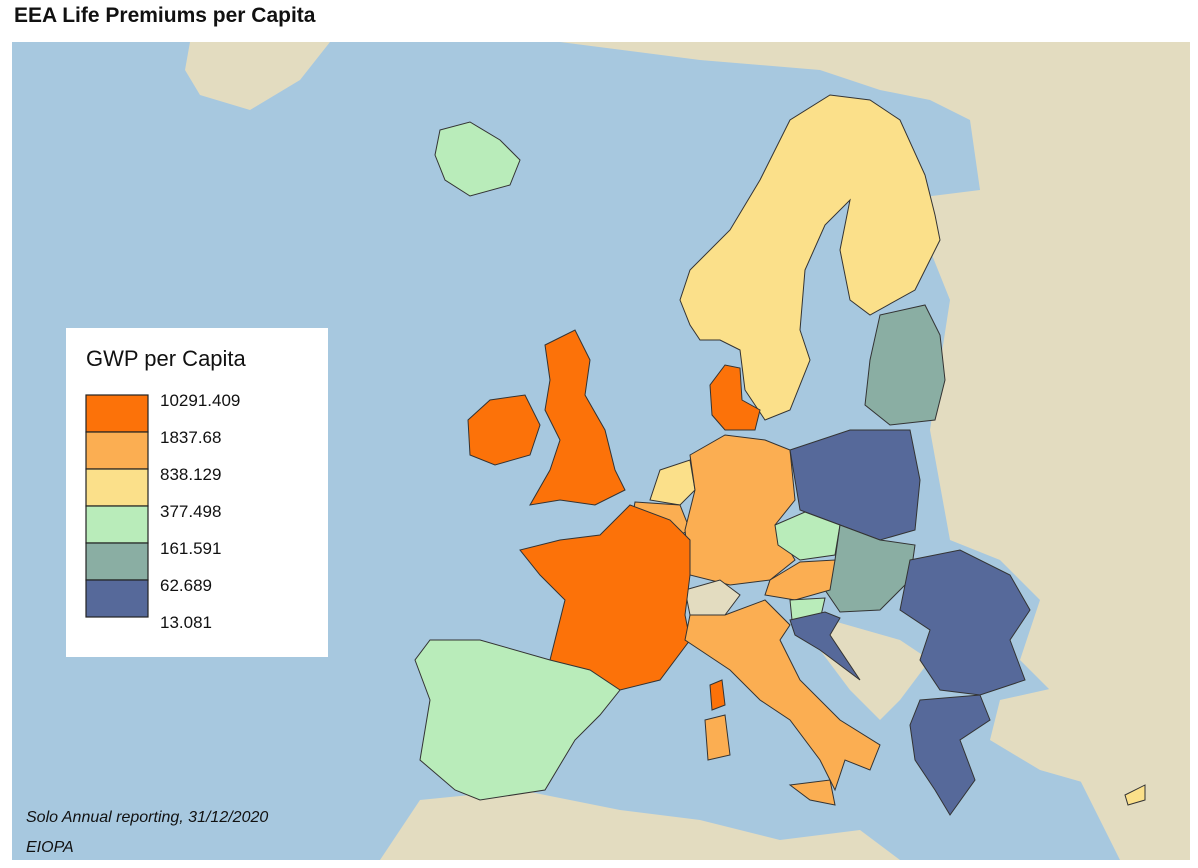 The width and height of the screenshot is (1198, 868). Describe the element at coordinates (200, 400) in the screenshot. I see `legend-label: 10291.409` at that location.